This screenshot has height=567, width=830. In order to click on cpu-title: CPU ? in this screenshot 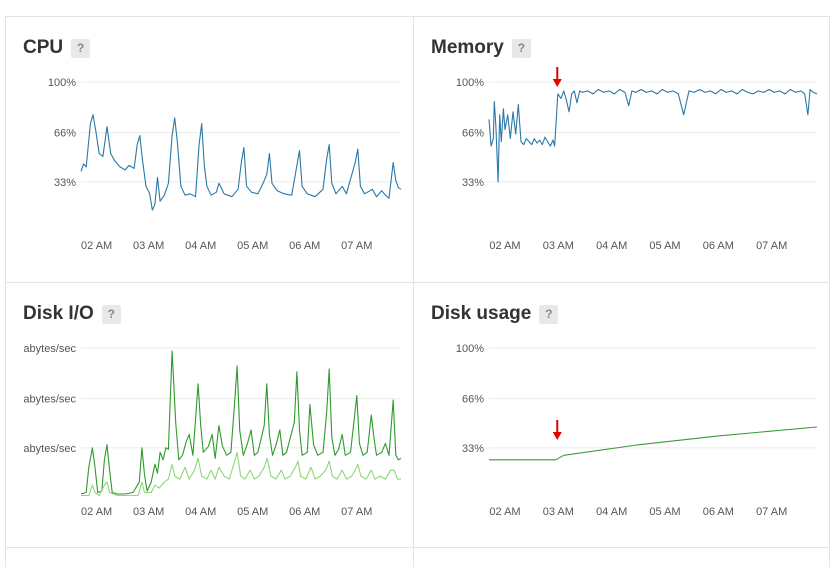, I will do `click(57, 48)`.